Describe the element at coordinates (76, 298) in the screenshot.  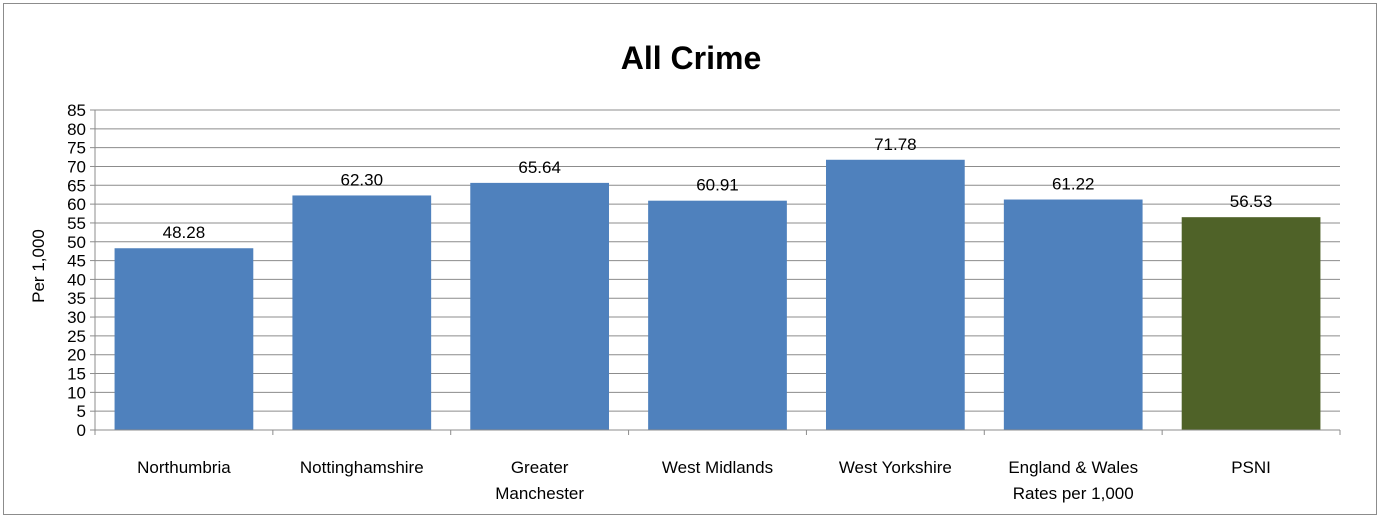
I see `y-tick-label: 35` at that location.